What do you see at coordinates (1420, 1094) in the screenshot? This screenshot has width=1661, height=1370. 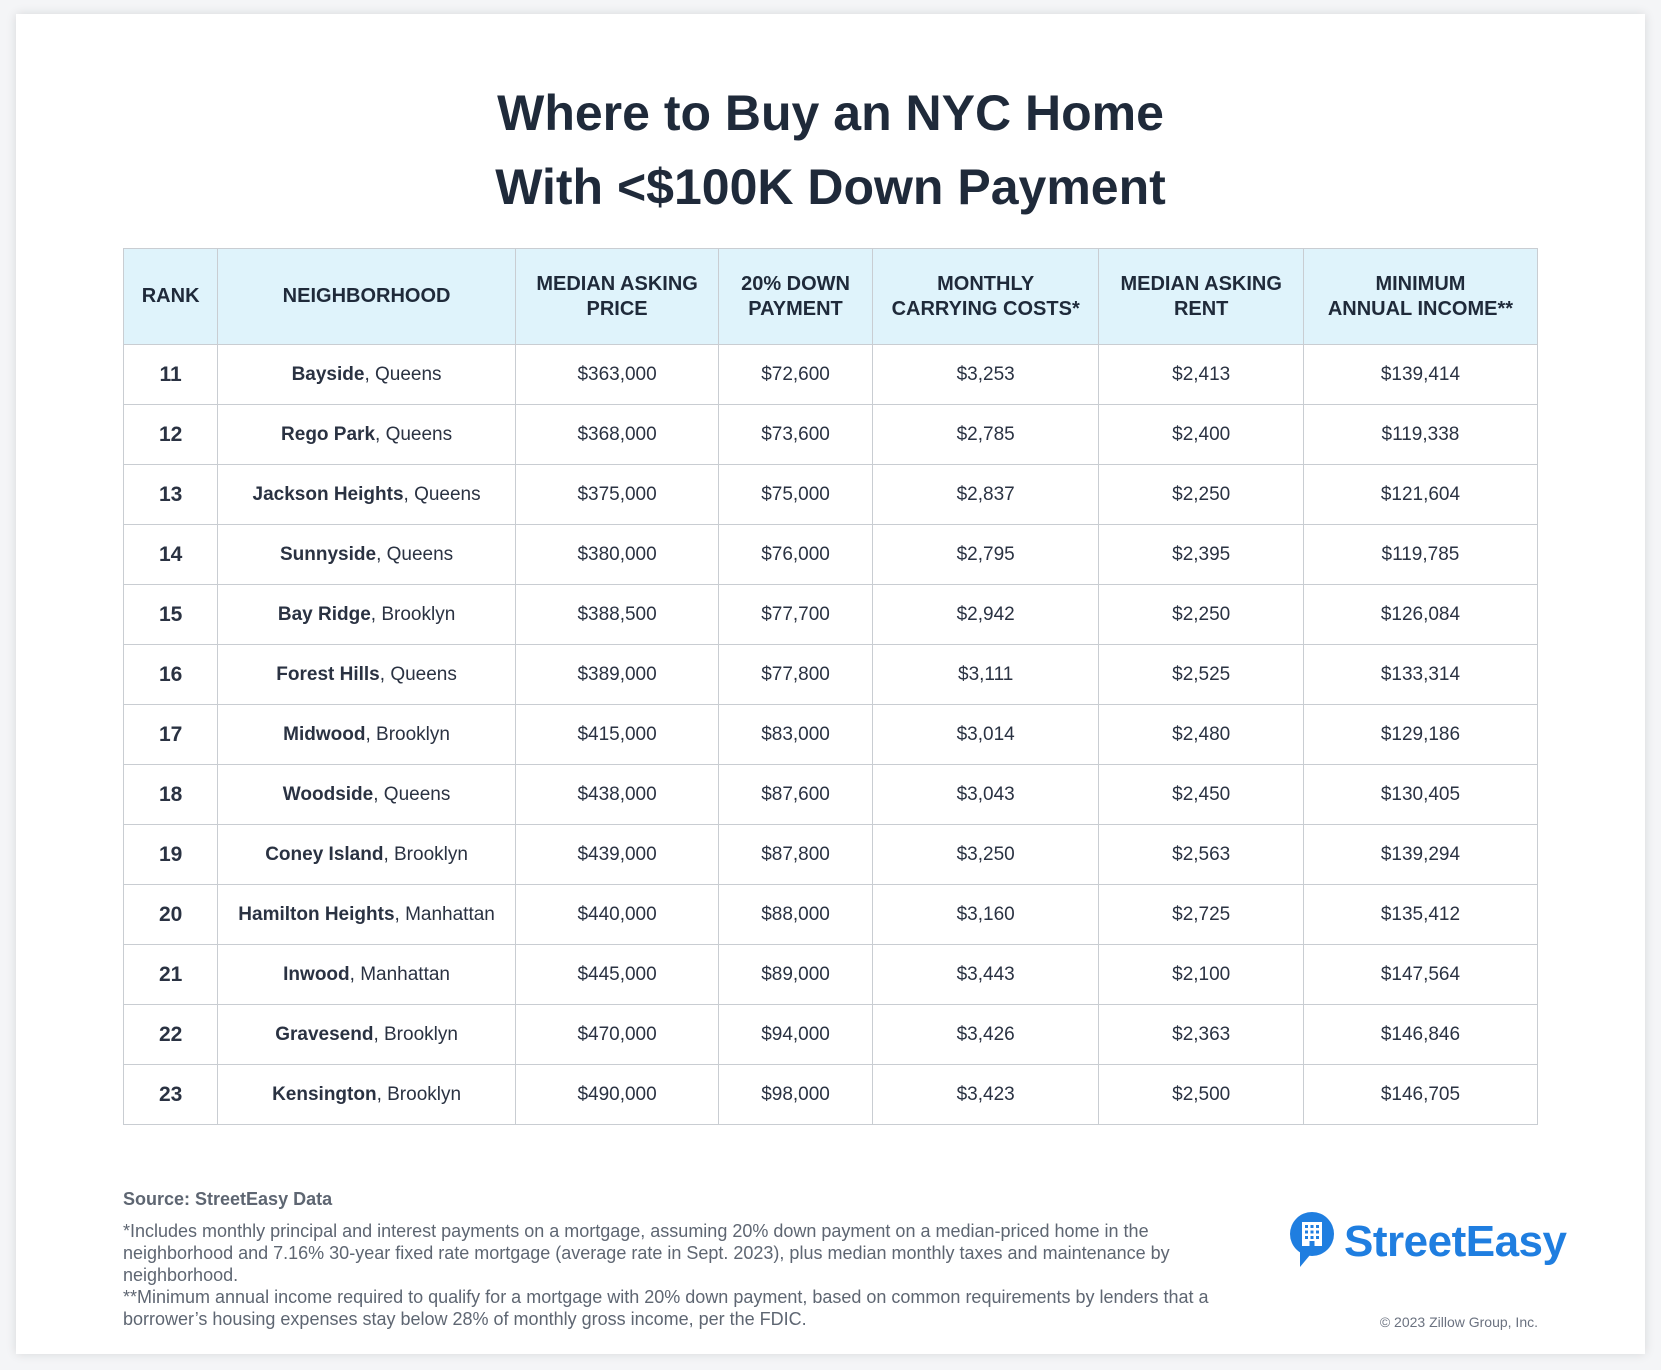 I see `income-cell: $146,705` at bounding box center [1420, 1094].